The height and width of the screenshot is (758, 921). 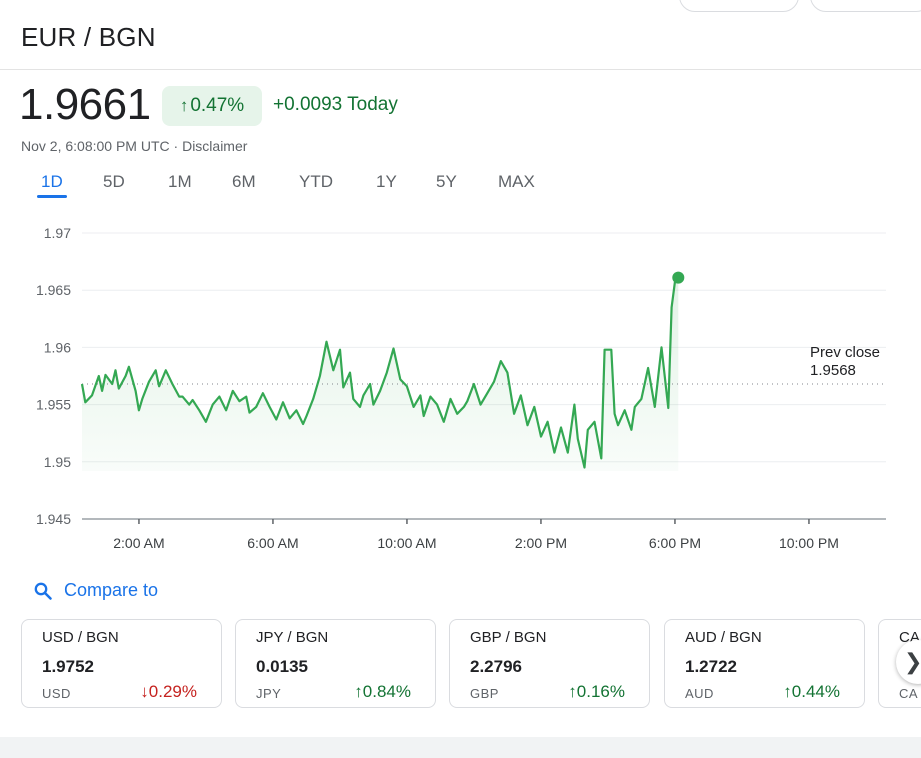 I want to click on y-tick-label: 1.945, so click(x=53, y=519).